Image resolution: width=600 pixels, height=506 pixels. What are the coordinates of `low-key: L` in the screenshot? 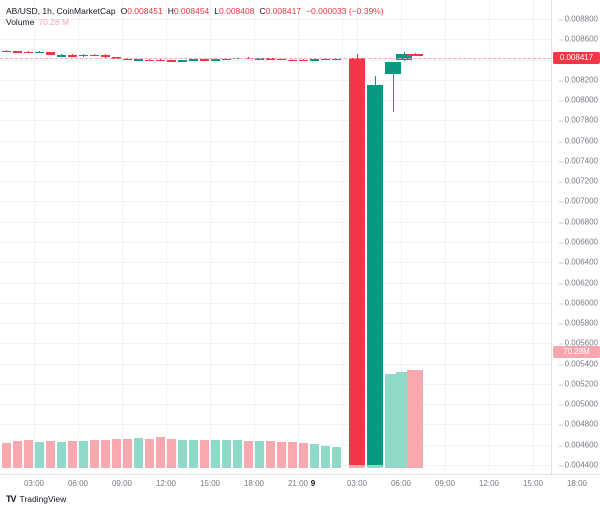 It's located at (217, 11).